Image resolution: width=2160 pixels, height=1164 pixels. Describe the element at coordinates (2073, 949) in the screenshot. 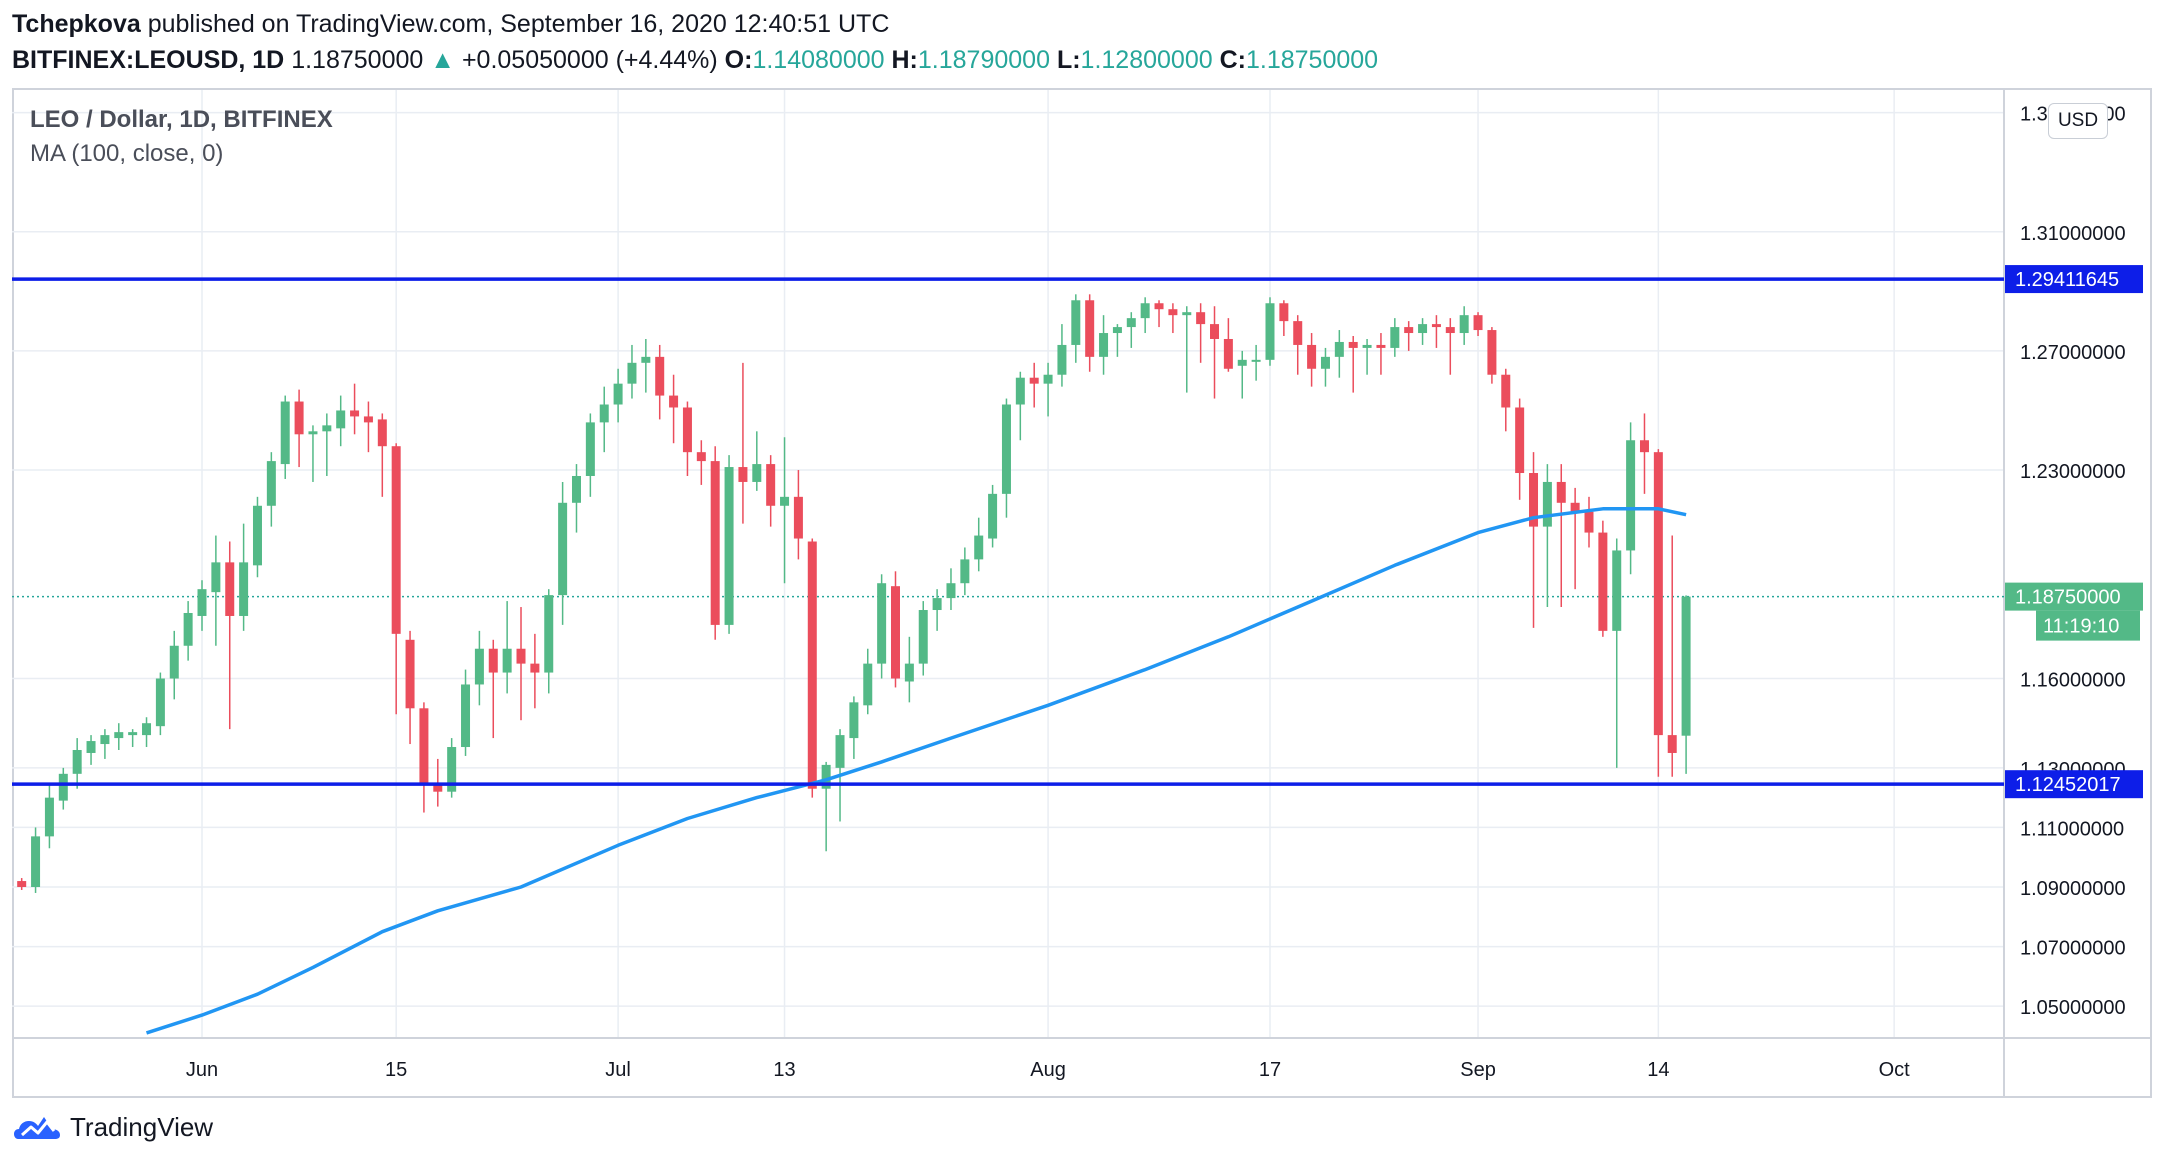

I see `y-tick-label: 1.07000000` at that location.